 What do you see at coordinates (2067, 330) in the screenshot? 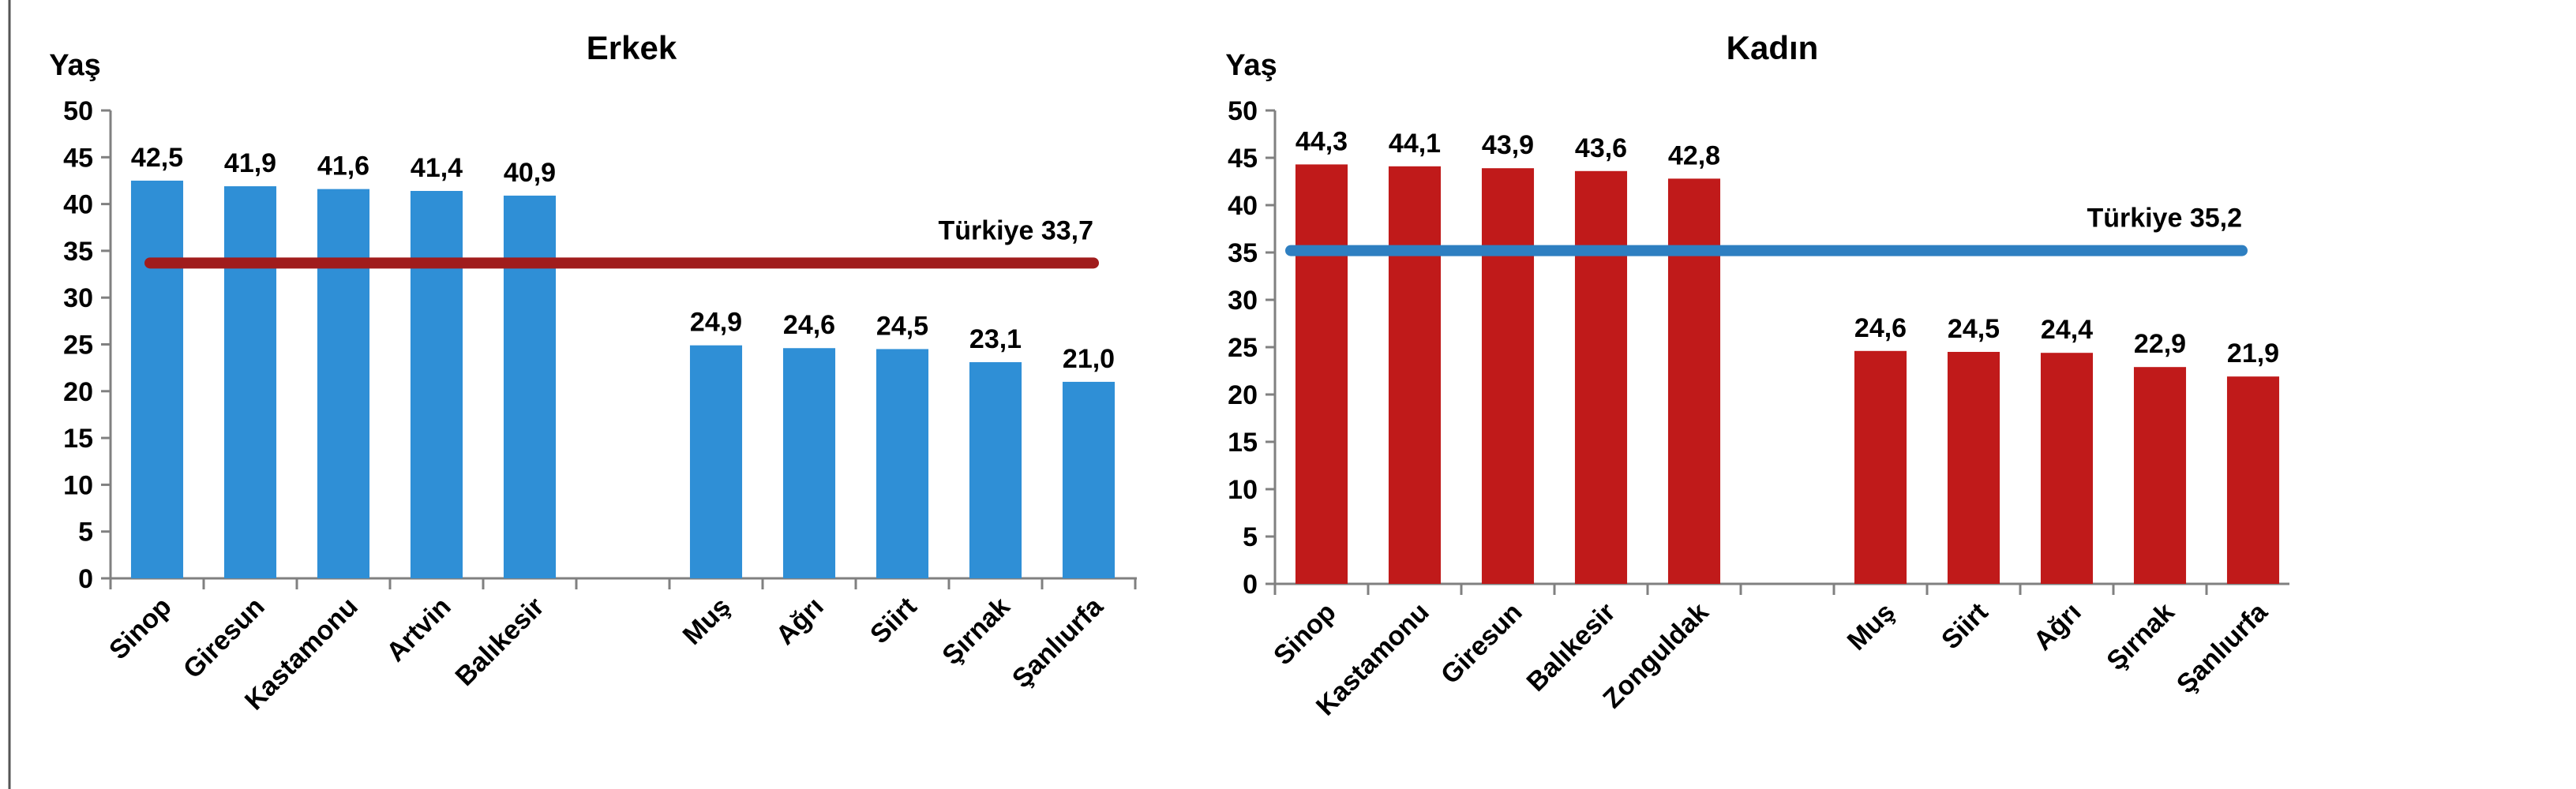
I see `data-label: 24,4` at bounding box center [2067, 330].